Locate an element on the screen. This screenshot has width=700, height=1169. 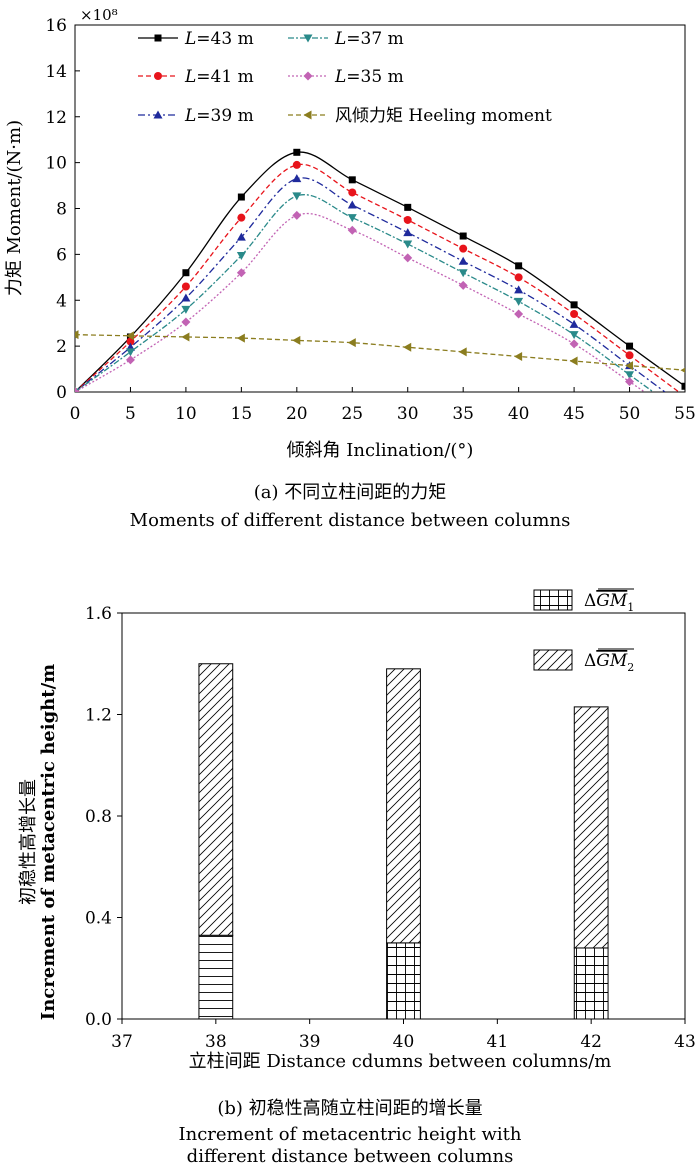
x-tick-label: 5 is located at coordinates (130, 414).